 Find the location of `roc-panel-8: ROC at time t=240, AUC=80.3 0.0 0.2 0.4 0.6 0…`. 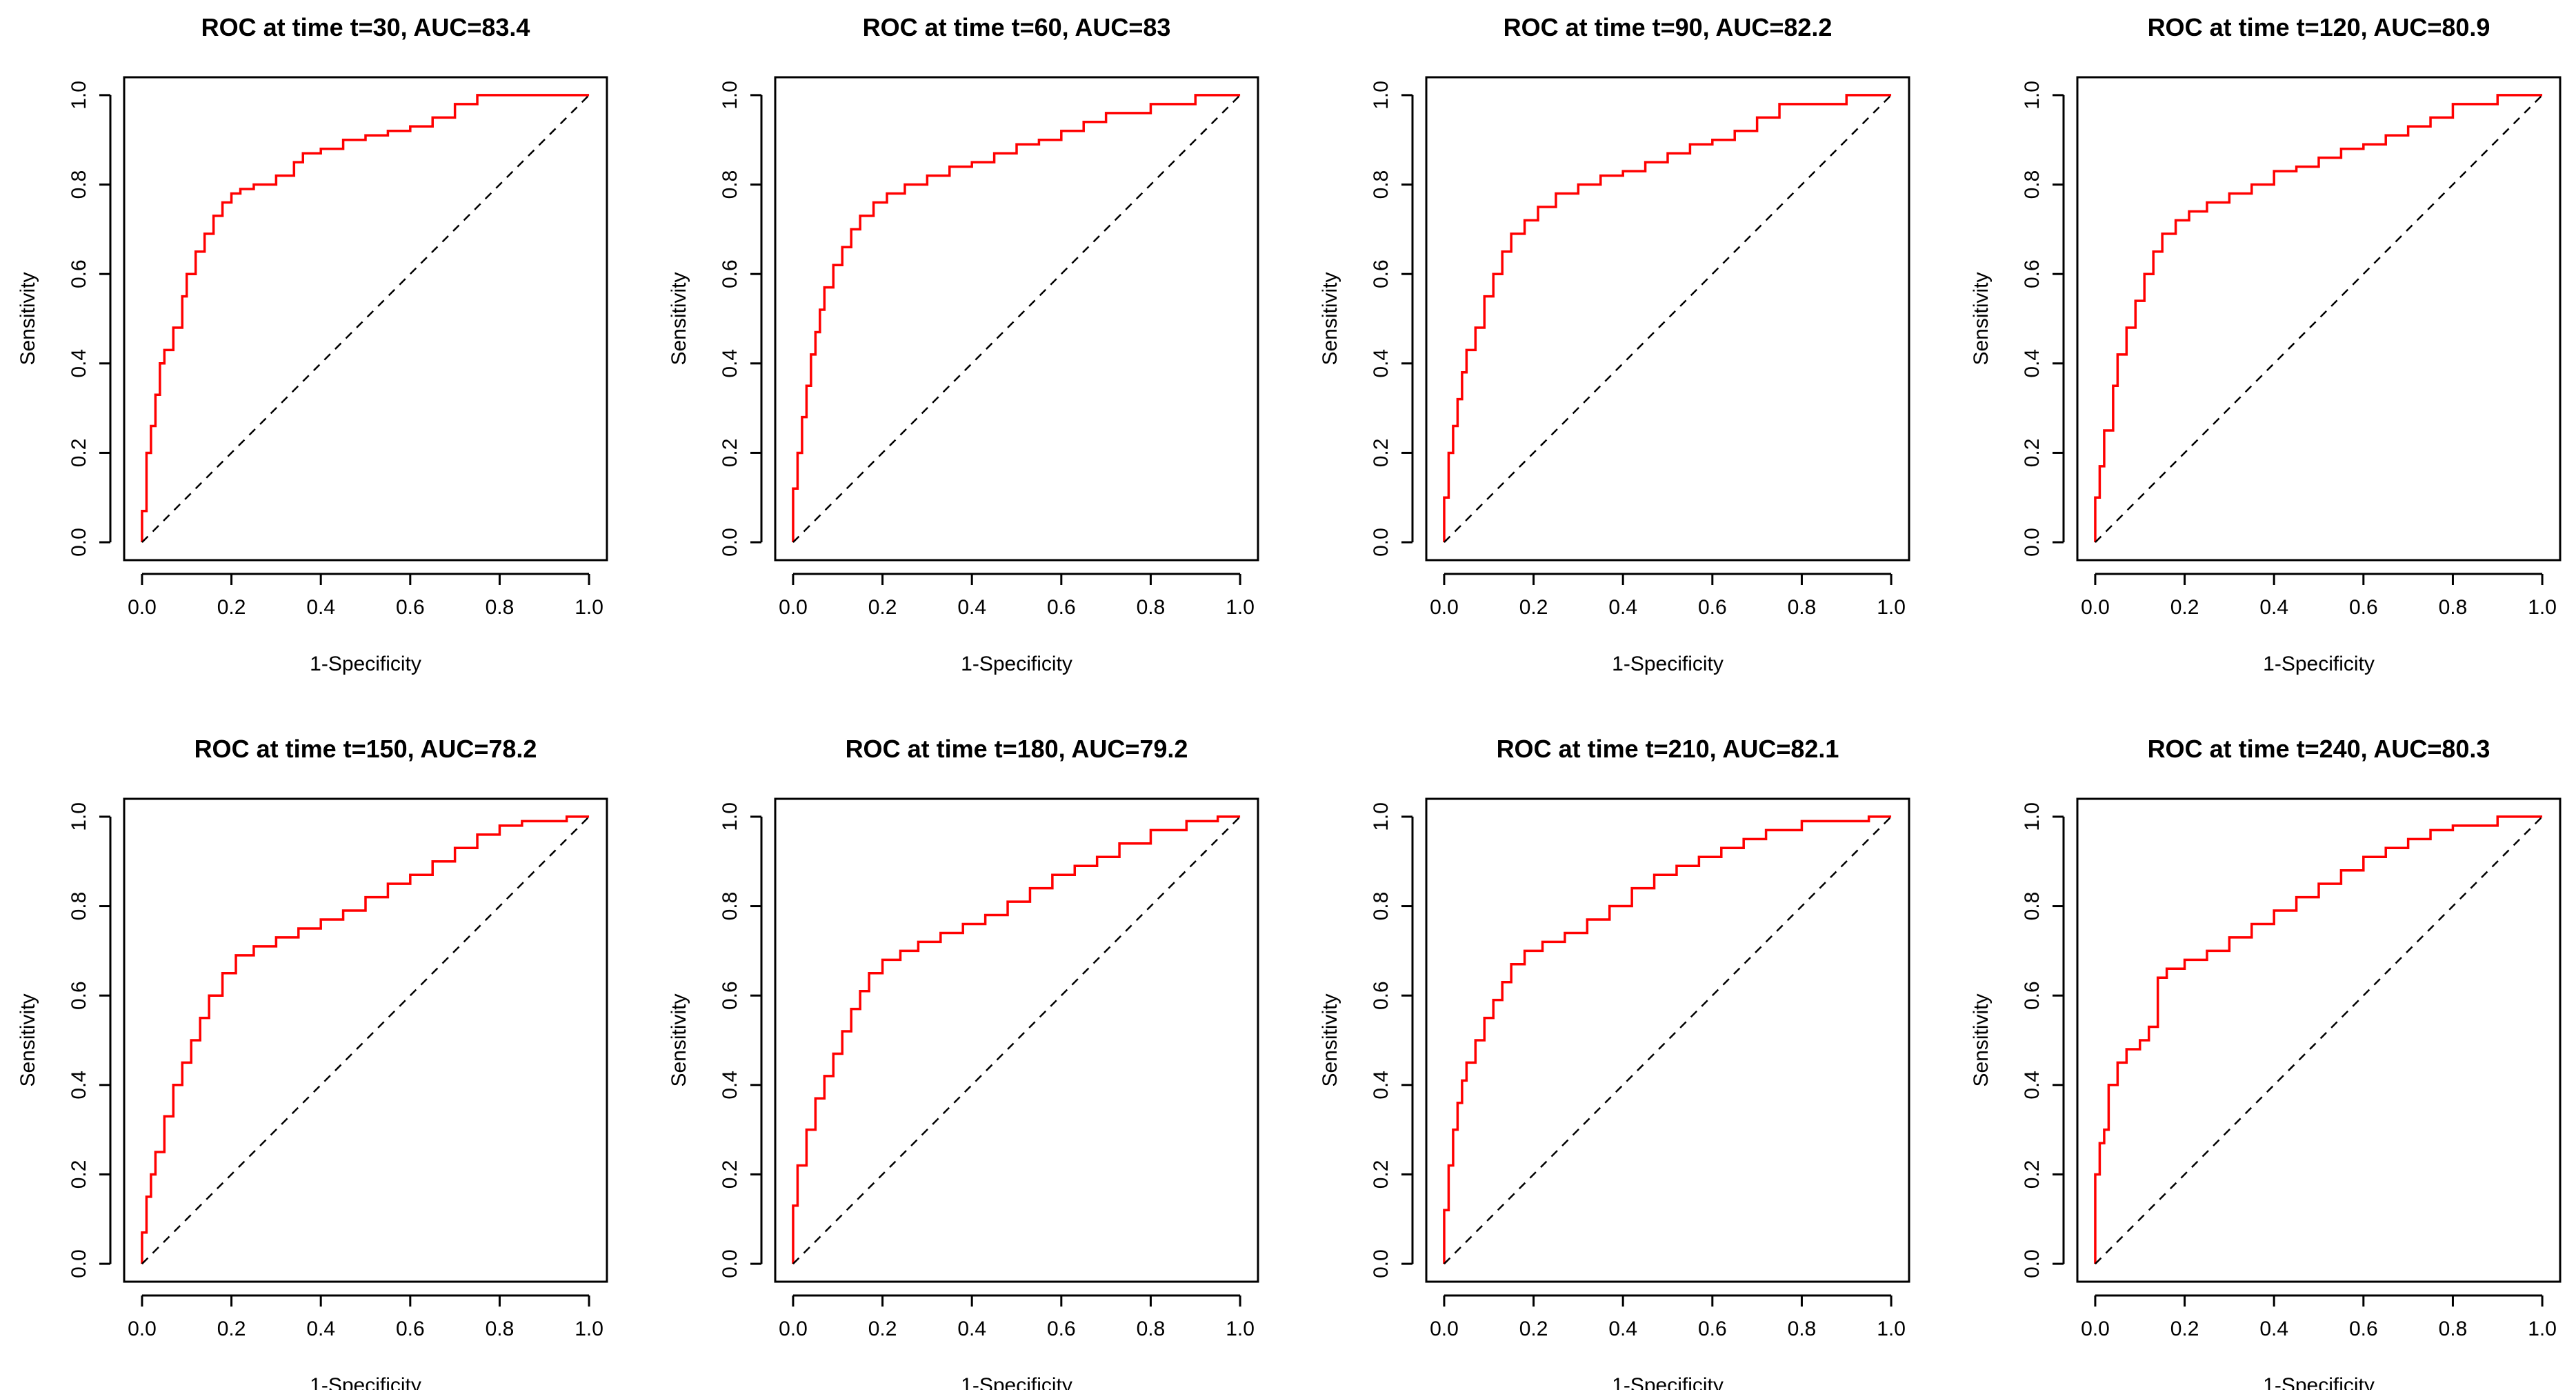

roc-panel-8: ROC at time t=240, AUC=80.3 0.0 0.2 0.4 0.6 0… is located at coordinates (2266, 1062).